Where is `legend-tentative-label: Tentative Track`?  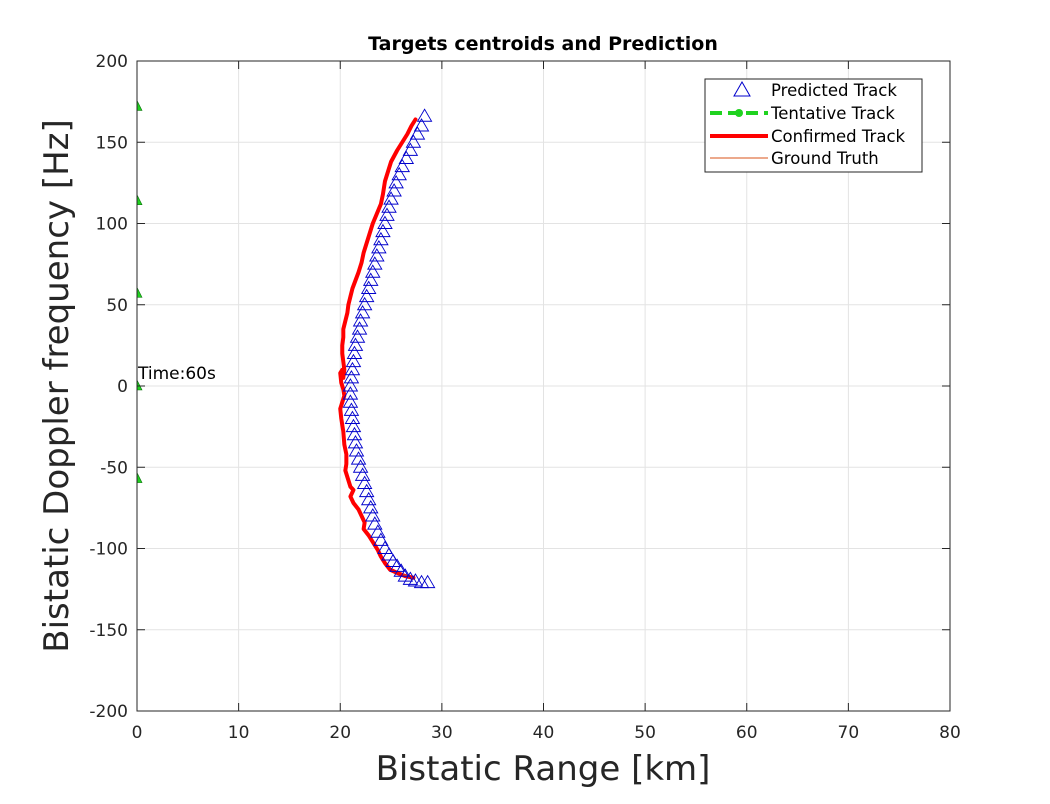 legend-tentative-label: Tentative Track is located at coordinates (832, 113).